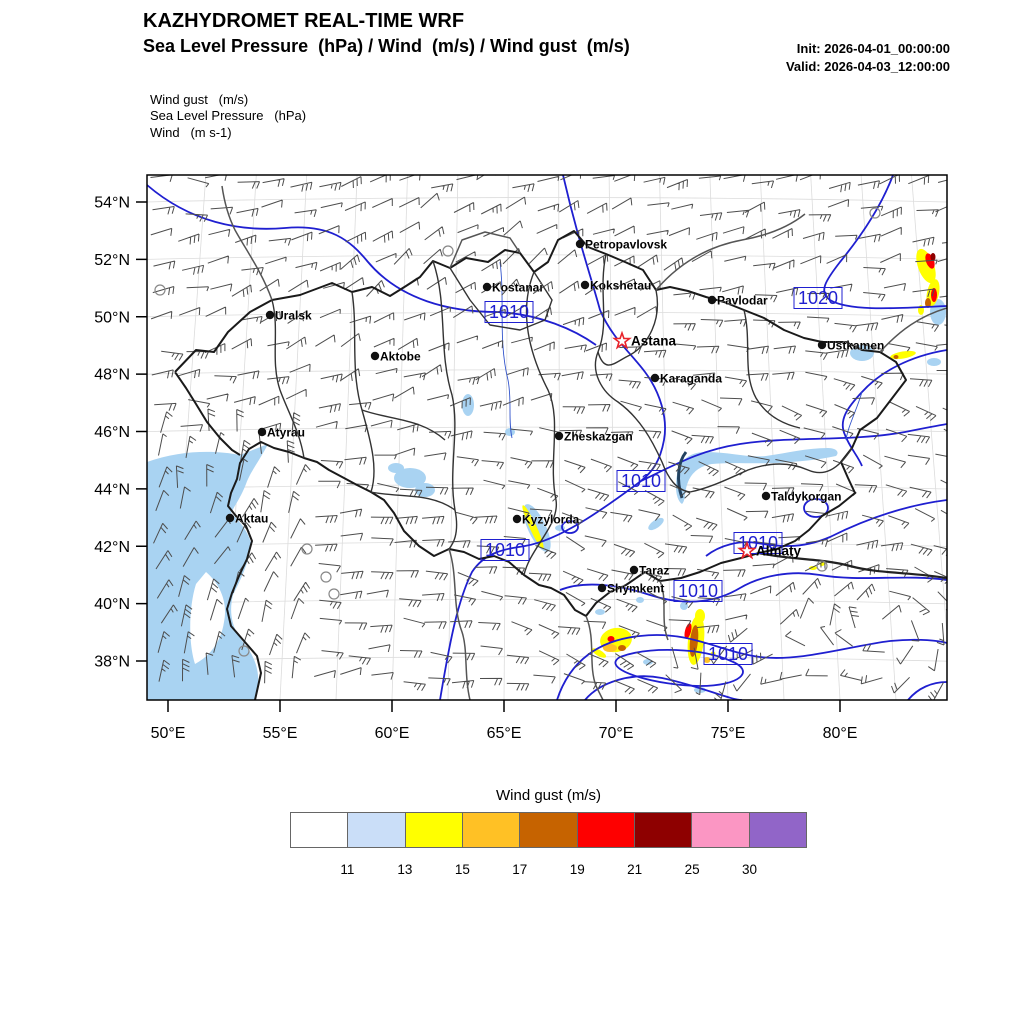 This screenshot has width=1024, height=1024. Describe the element at coordinates (826, 528) in the screenshot. I see `contour-almaty` at that location.